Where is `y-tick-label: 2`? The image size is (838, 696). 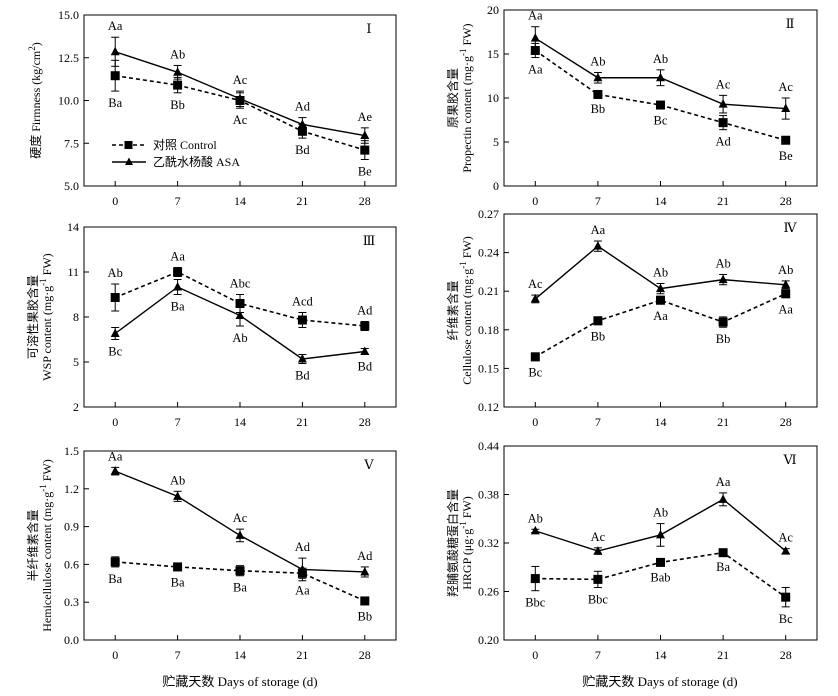 y-tick-label: 2 is located at coordinates (76, 407).